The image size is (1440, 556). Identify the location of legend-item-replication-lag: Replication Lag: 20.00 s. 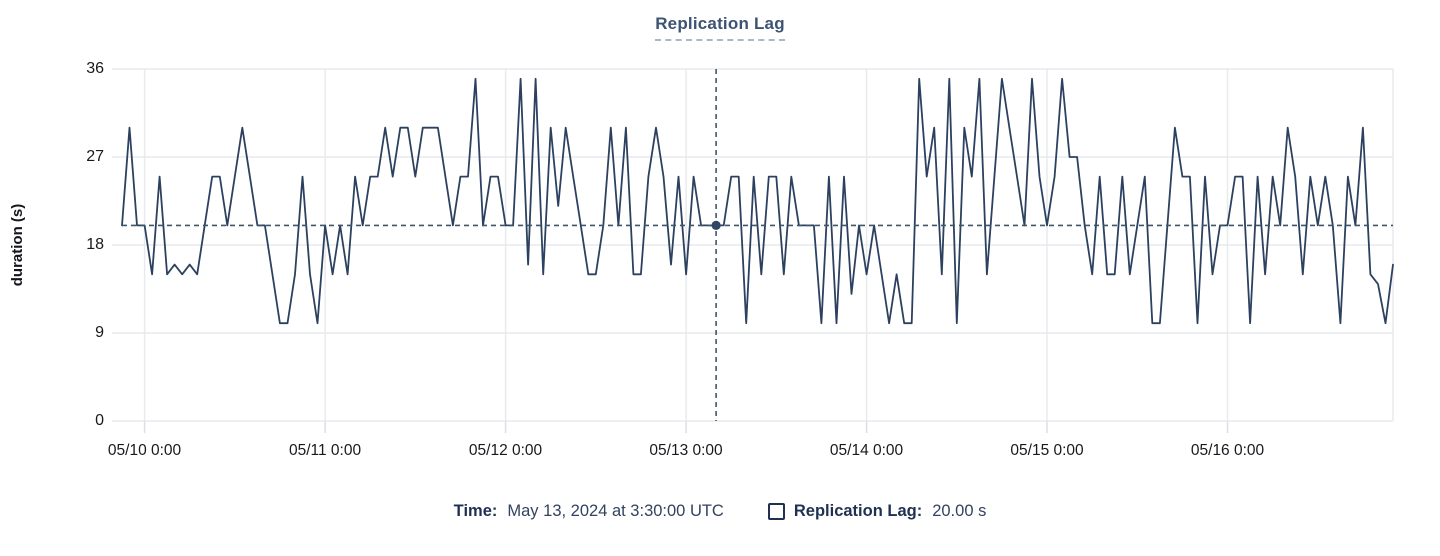
(877, 511).